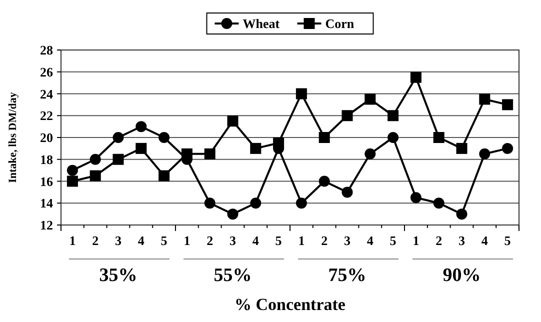 This screenshot has height=322, width=541. Describe the element at coordinates (290, 304) in the screenshot. I see `x-axis-title: % Concentrate` at that location.